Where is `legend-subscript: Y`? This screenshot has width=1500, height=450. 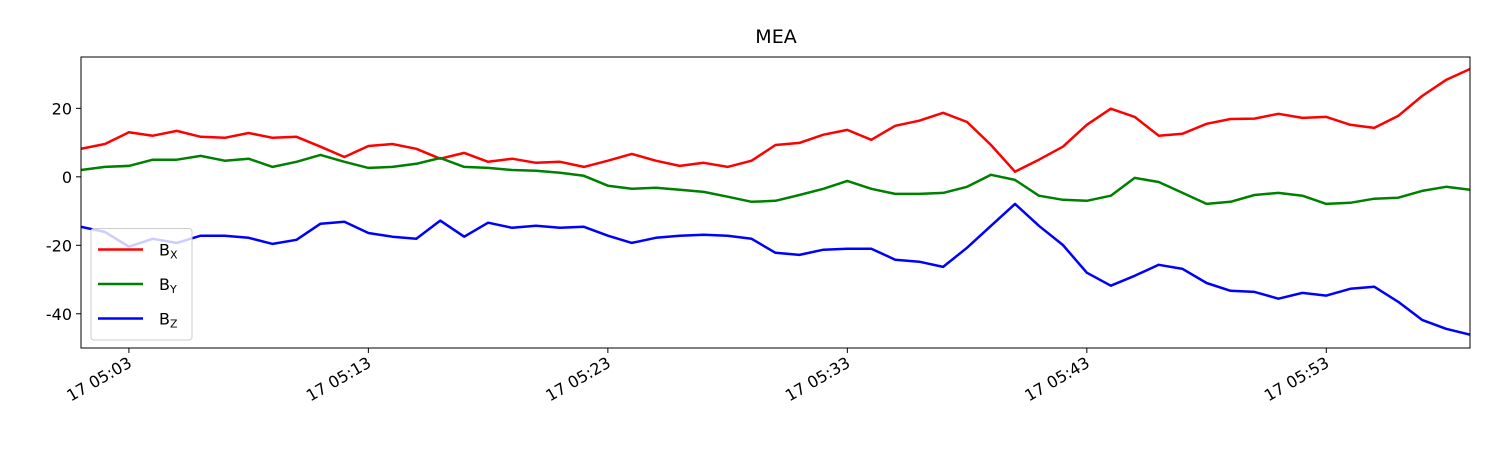
legend-subscript: Y is located at coordinates (173, 289).